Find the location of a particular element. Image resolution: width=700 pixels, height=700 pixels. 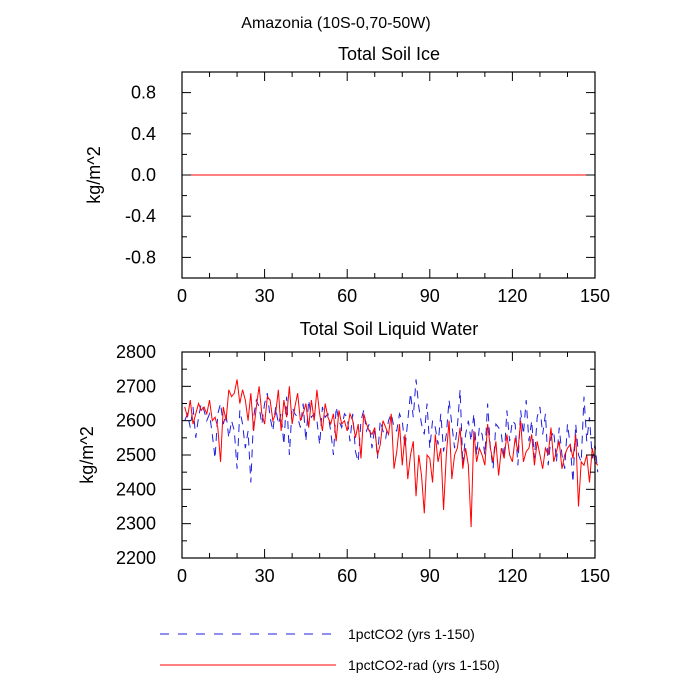

panel-title-soil-ice: Total Soil Ice is located at coordinates (389, 54).